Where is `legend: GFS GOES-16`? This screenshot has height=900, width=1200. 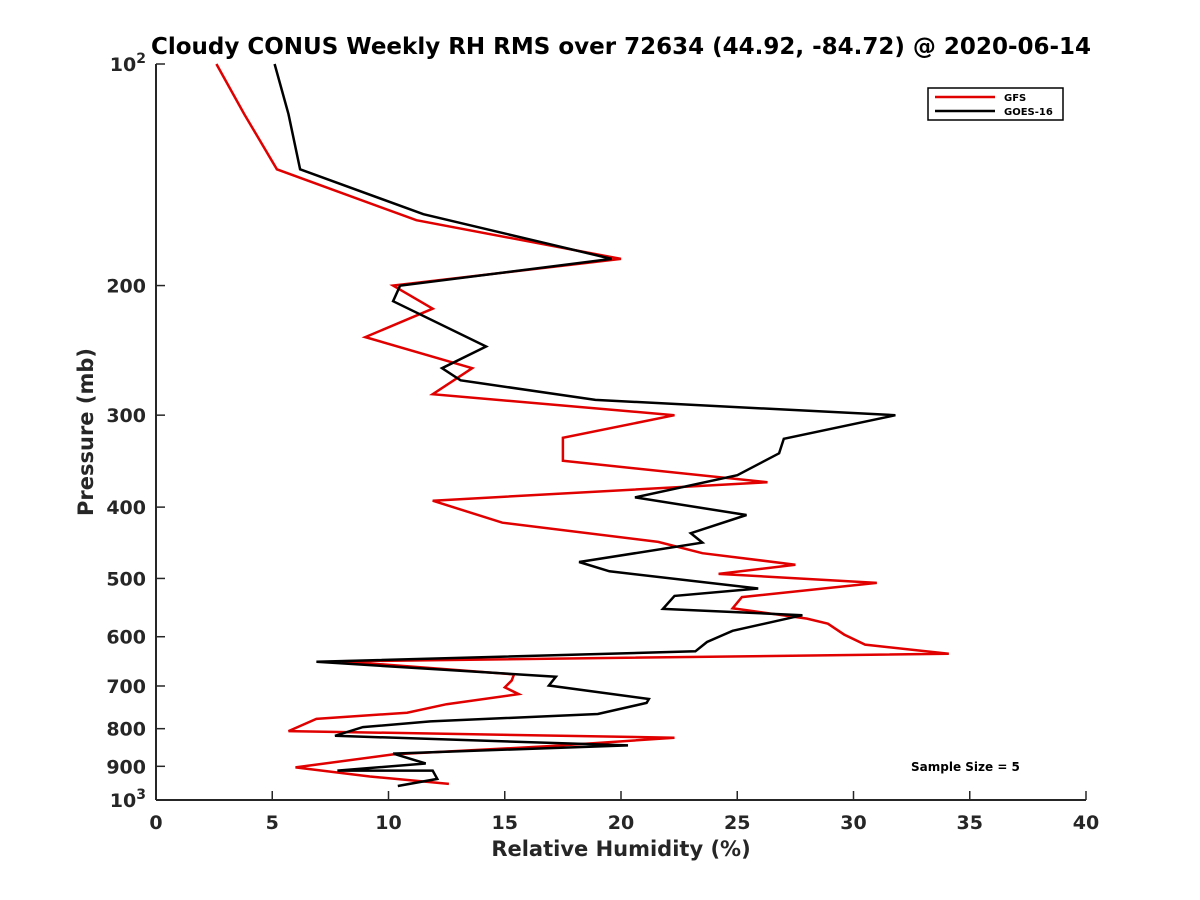
legend: GFS GOES-16 is located at coordinates (995, 104).